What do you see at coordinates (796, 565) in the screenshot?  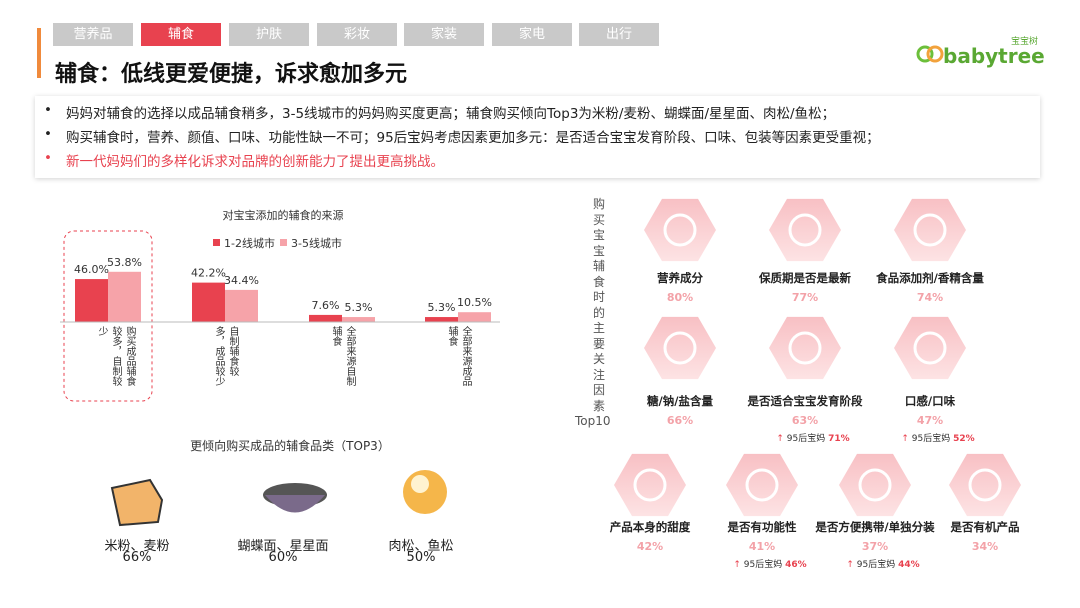 I see `note-value: 46%` at bounding box center [796, 565].